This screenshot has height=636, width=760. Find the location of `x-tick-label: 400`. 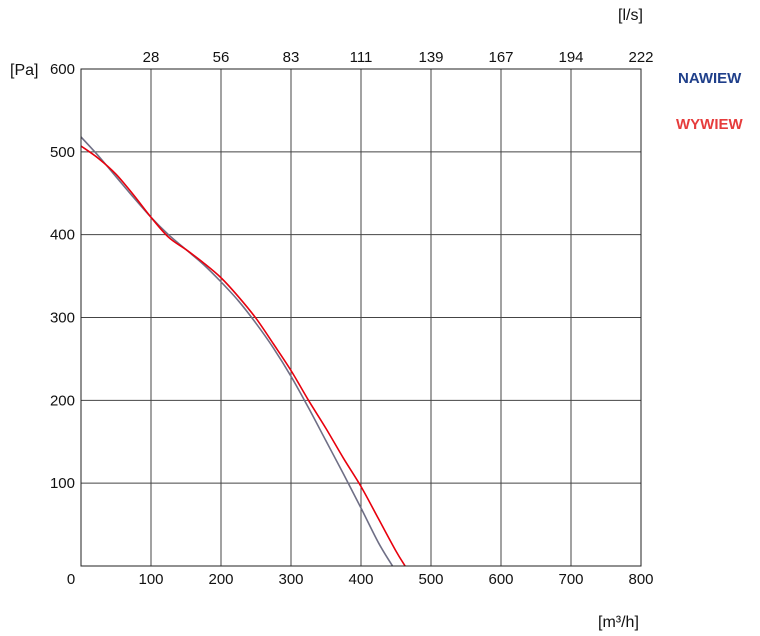

x-tick-label: 400 is located at coordinates (360, 579).